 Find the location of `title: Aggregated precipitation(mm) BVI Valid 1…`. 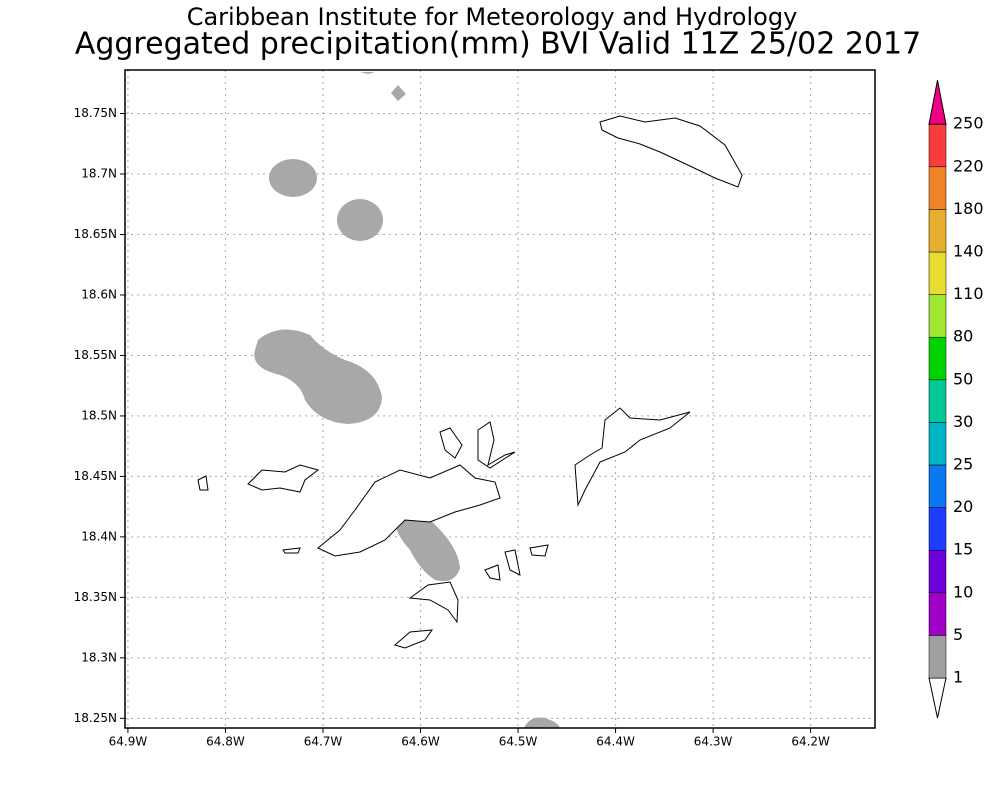

title: Aggregated precipitation(mm) BVI Valid 1… is located at coordinates (498, 44).